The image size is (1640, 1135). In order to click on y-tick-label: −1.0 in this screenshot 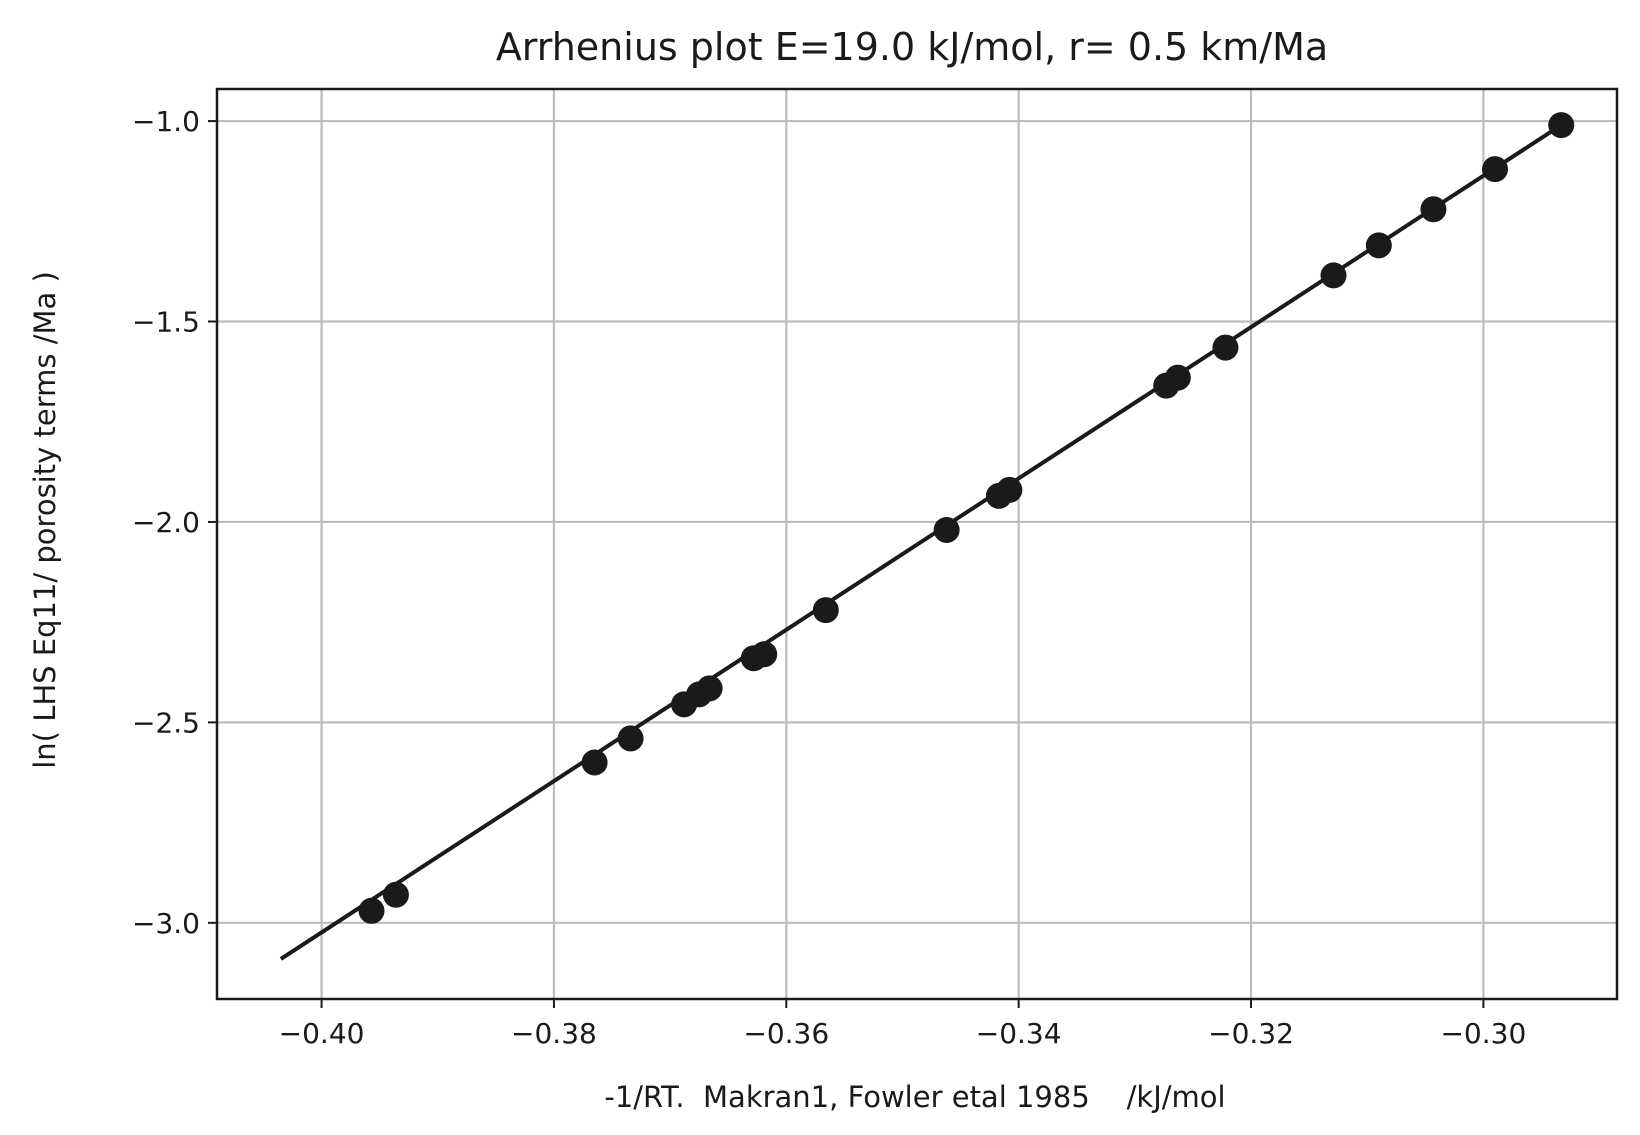, I will do `click(166, 121)`.